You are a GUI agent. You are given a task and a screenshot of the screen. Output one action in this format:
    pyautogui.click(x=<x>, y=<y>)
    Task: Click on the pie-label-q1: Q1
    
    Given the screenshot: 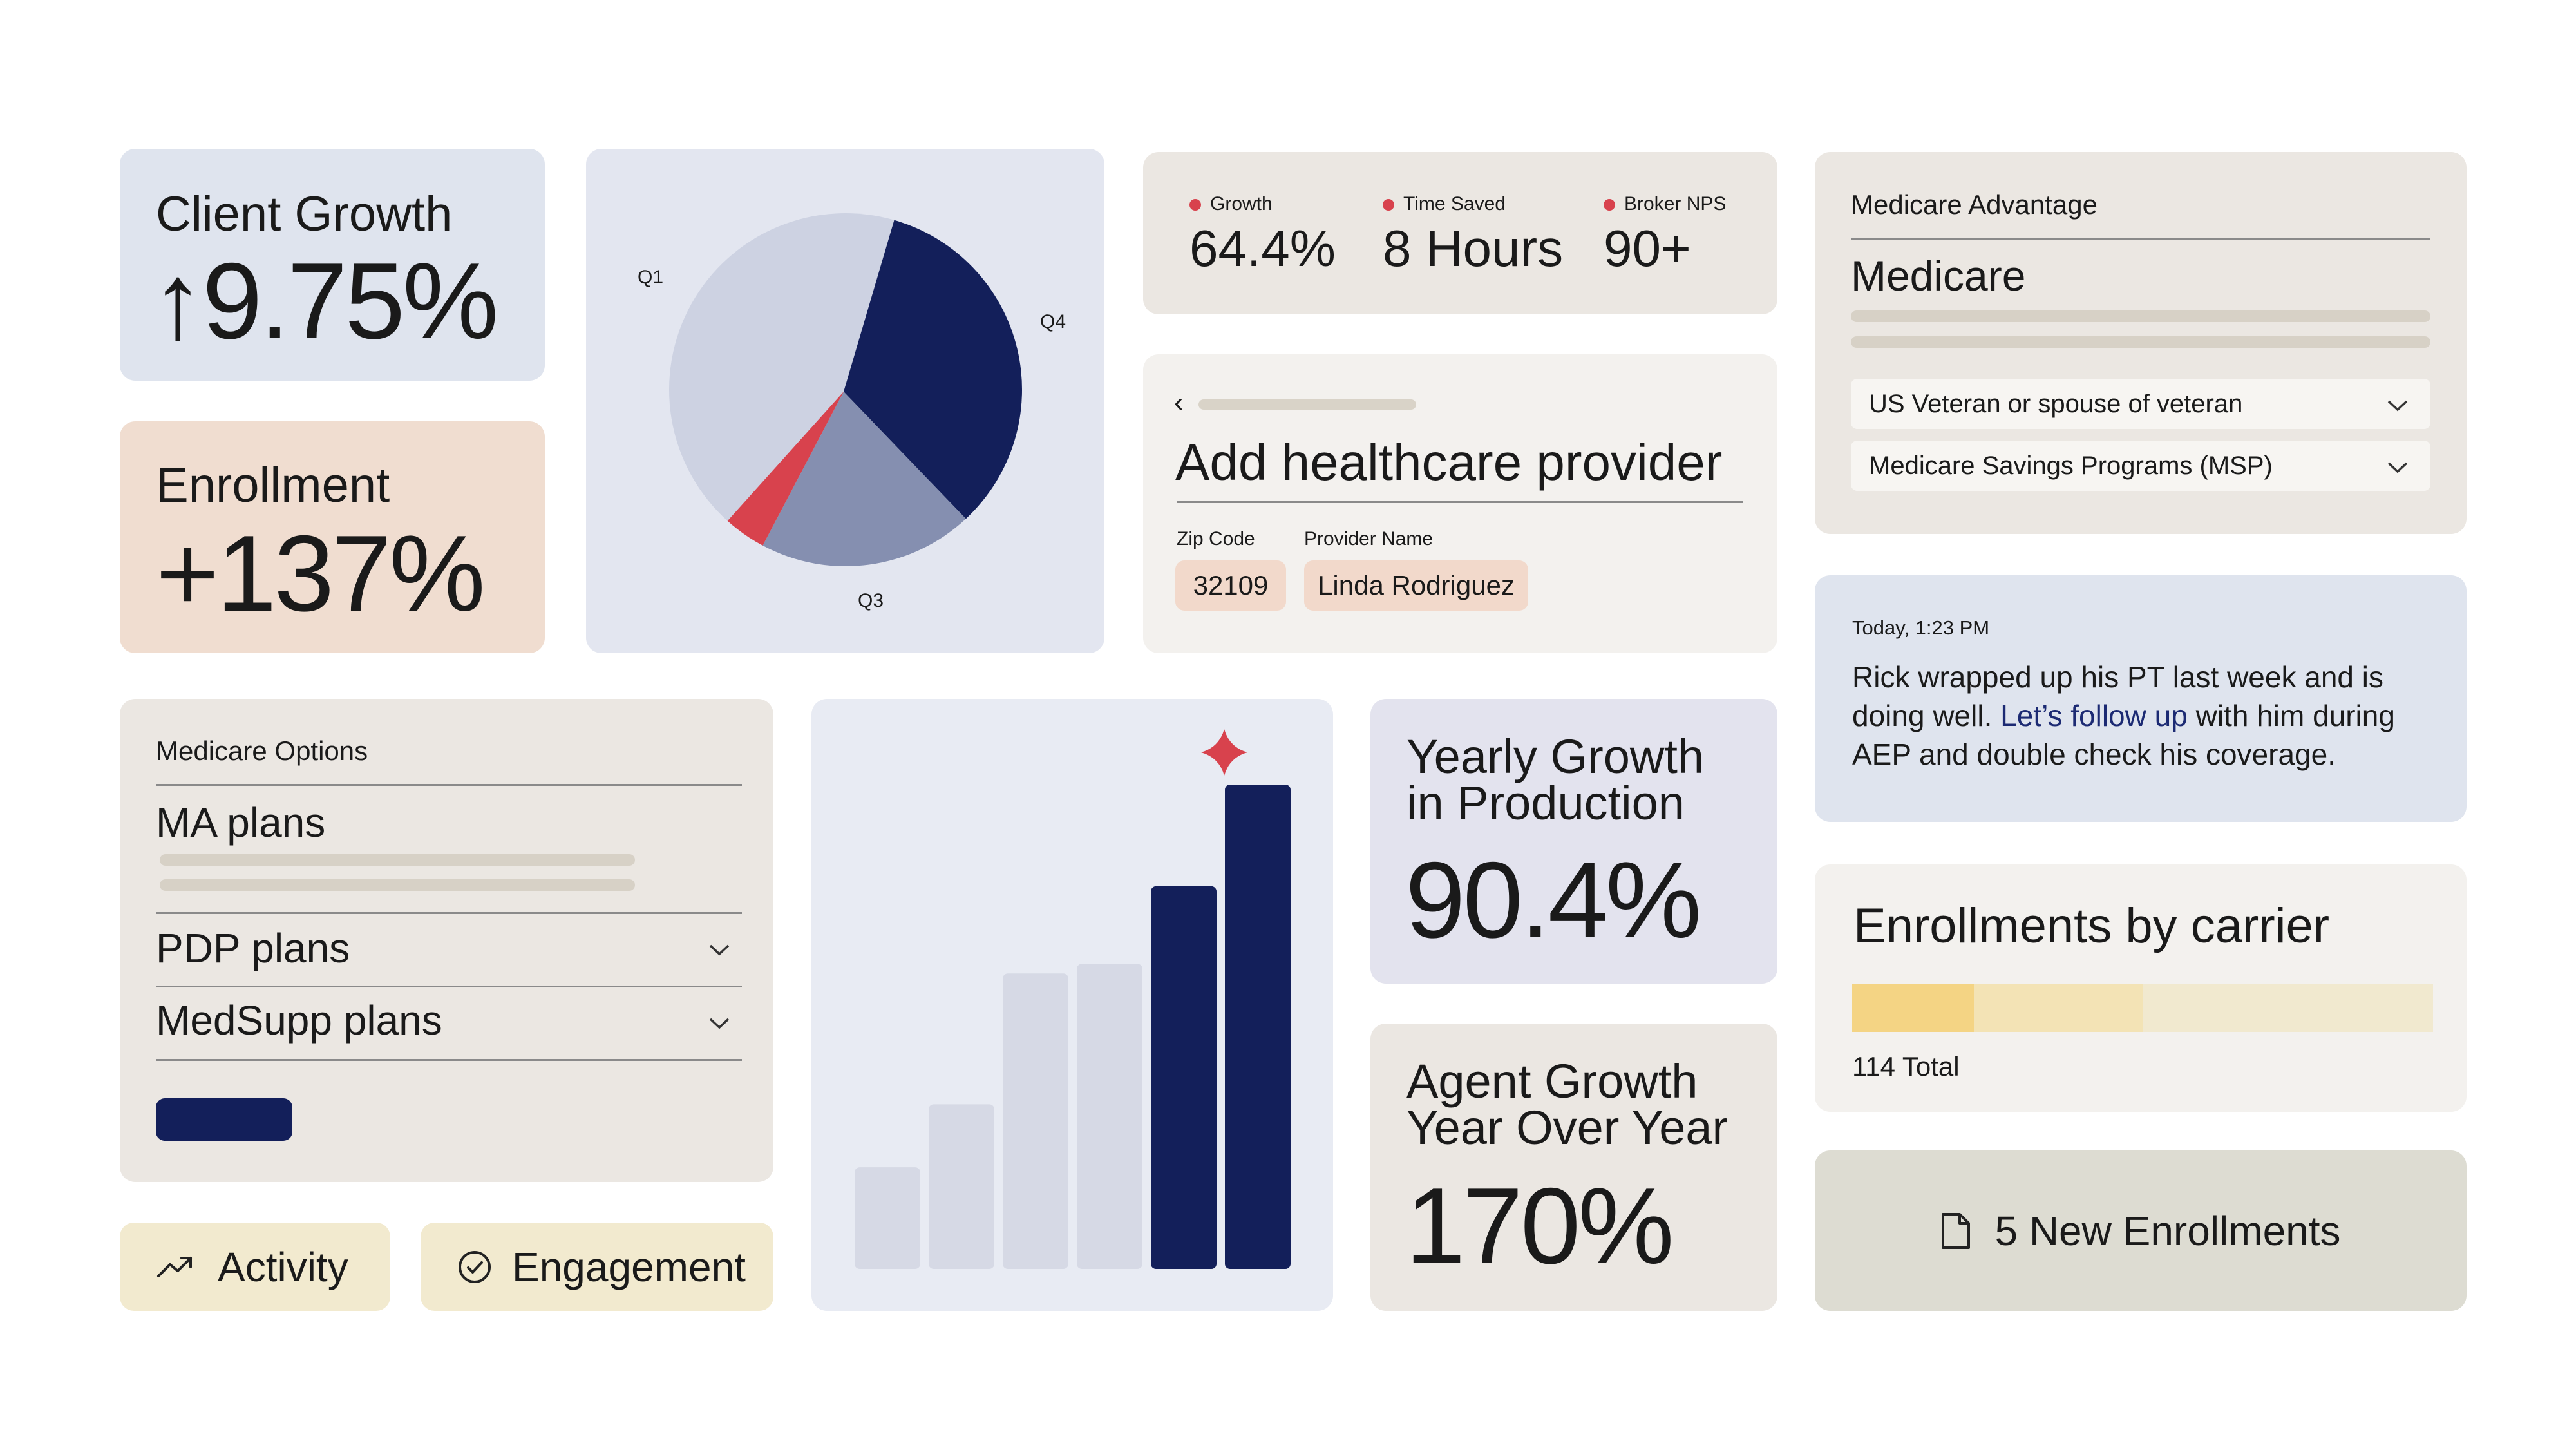 What is the action you would take?
    pyautogui.click(x=651, y=277)
    